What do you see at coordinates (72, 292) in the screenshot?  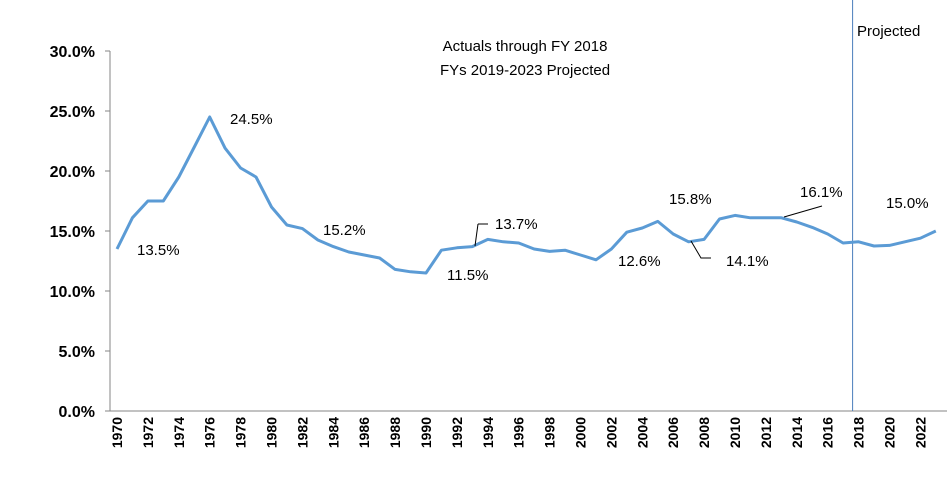 I see `y-tick-label: 10.0%` at bounding box center [72, 292].